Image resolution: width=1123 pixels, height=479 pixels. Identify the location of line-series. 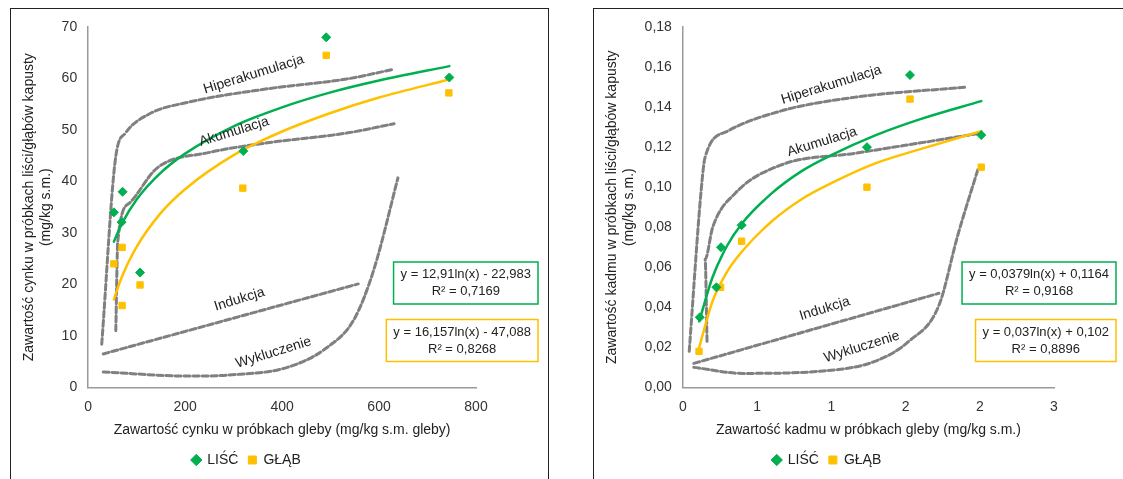
(250, 277).